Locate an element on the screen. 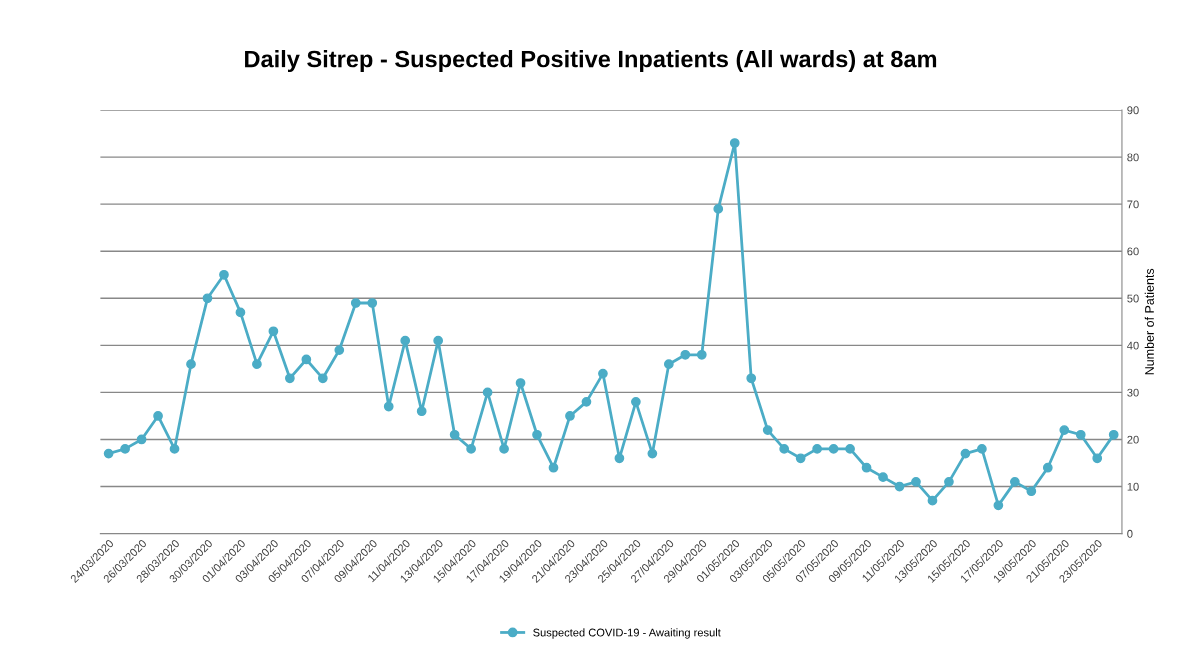  y-tick-label: 60 is located at coordinates (1133, 251).